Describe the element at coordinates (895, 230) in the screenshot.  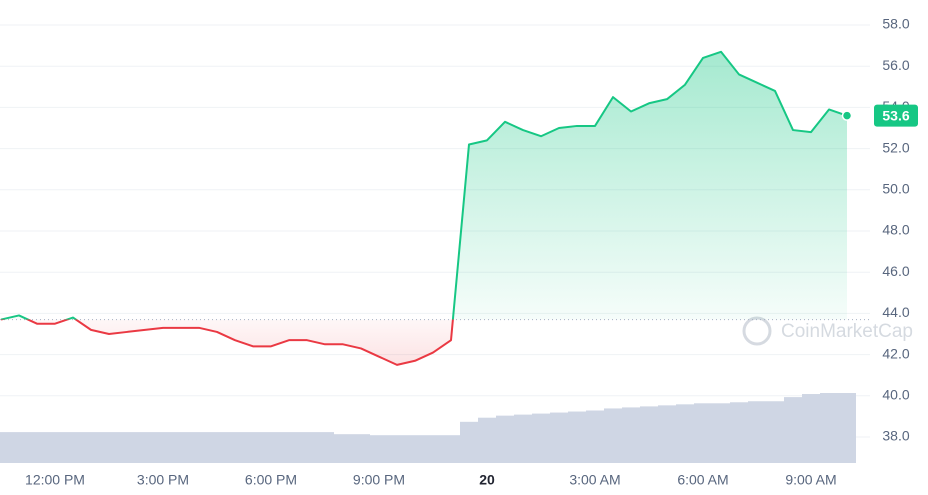
I see `y-tick-label: 48.0` at that location.